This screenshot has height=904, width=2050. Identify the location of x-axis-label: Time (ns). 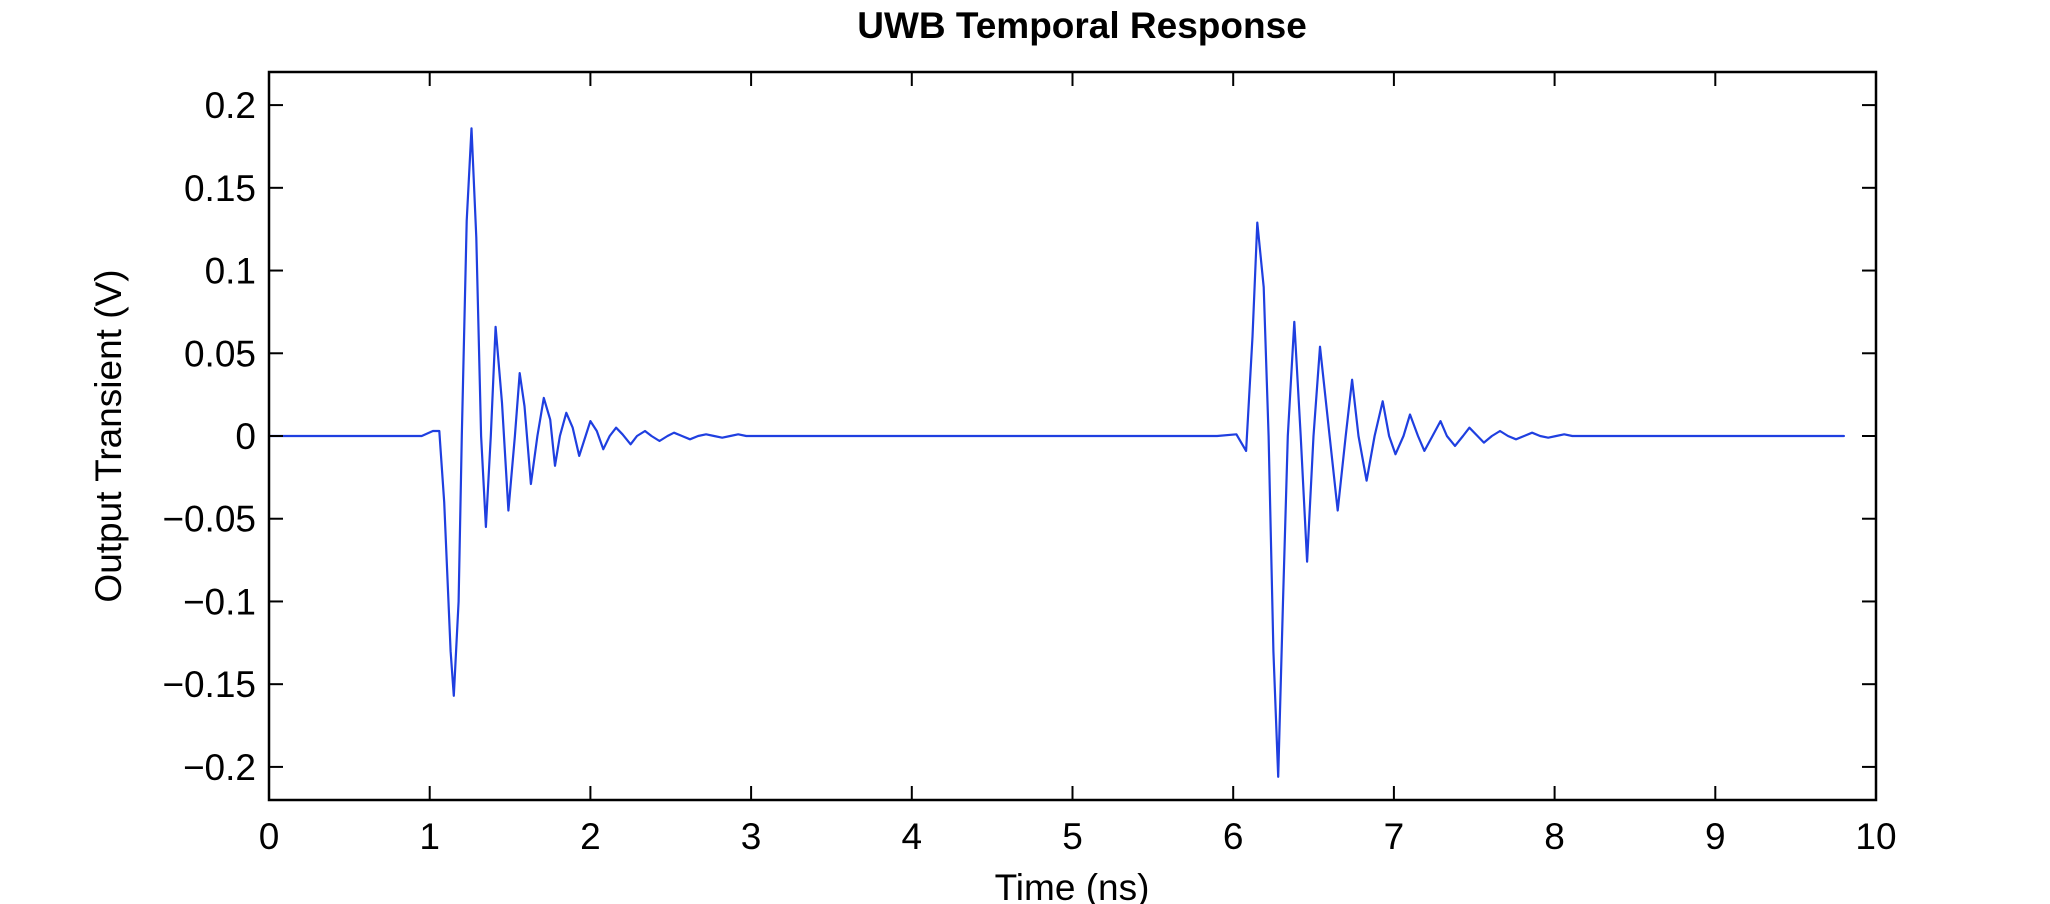
(1072, 885).